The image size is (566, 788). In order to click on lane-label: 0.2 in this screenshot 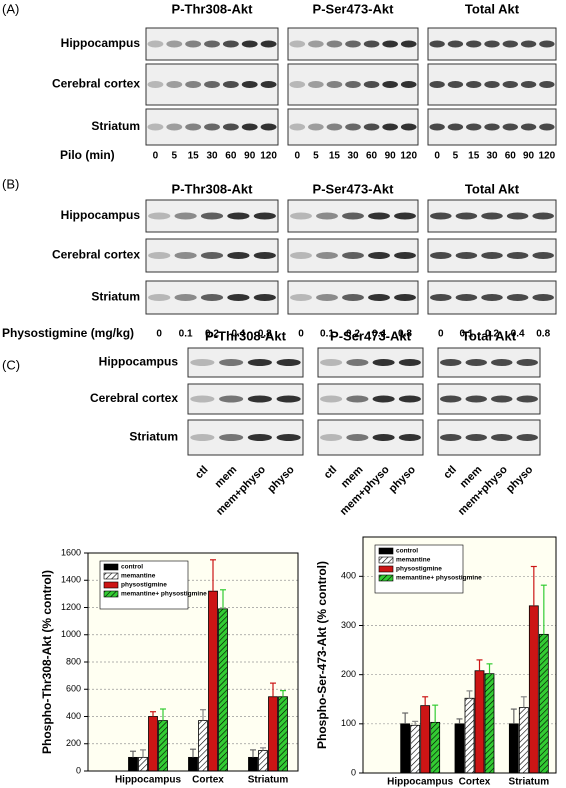, I will do `click(492, 334)`.